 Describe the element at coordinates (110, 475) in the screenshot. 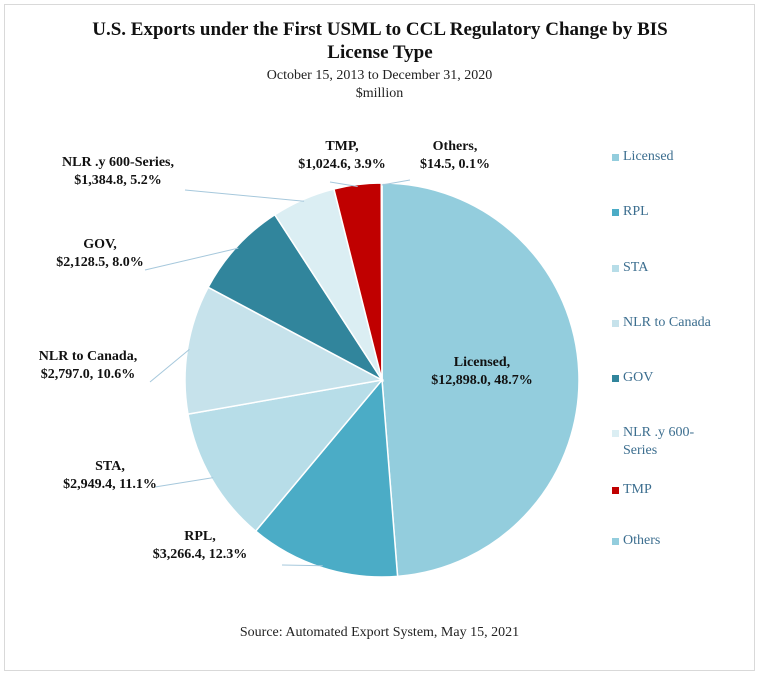

I see `data-label: STA, $2,949.4, 11.1%` at that location.